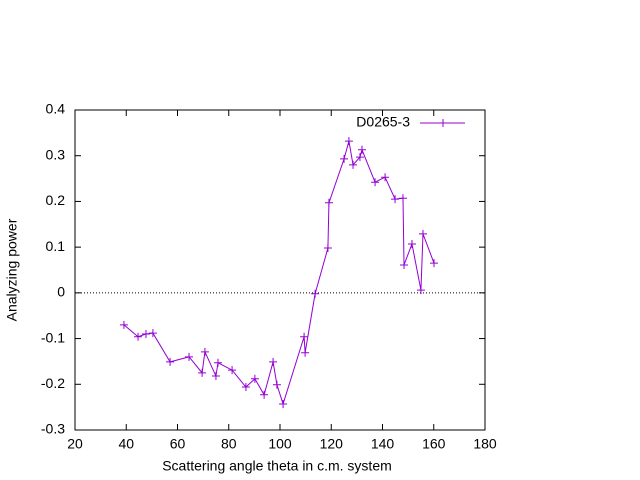 This screenshot has width=640, height=480. What do you see at coordinates (12, 269) in the screenshot?
I see `y-axis-label: Analyzing power` at bounding box center [12, 269].